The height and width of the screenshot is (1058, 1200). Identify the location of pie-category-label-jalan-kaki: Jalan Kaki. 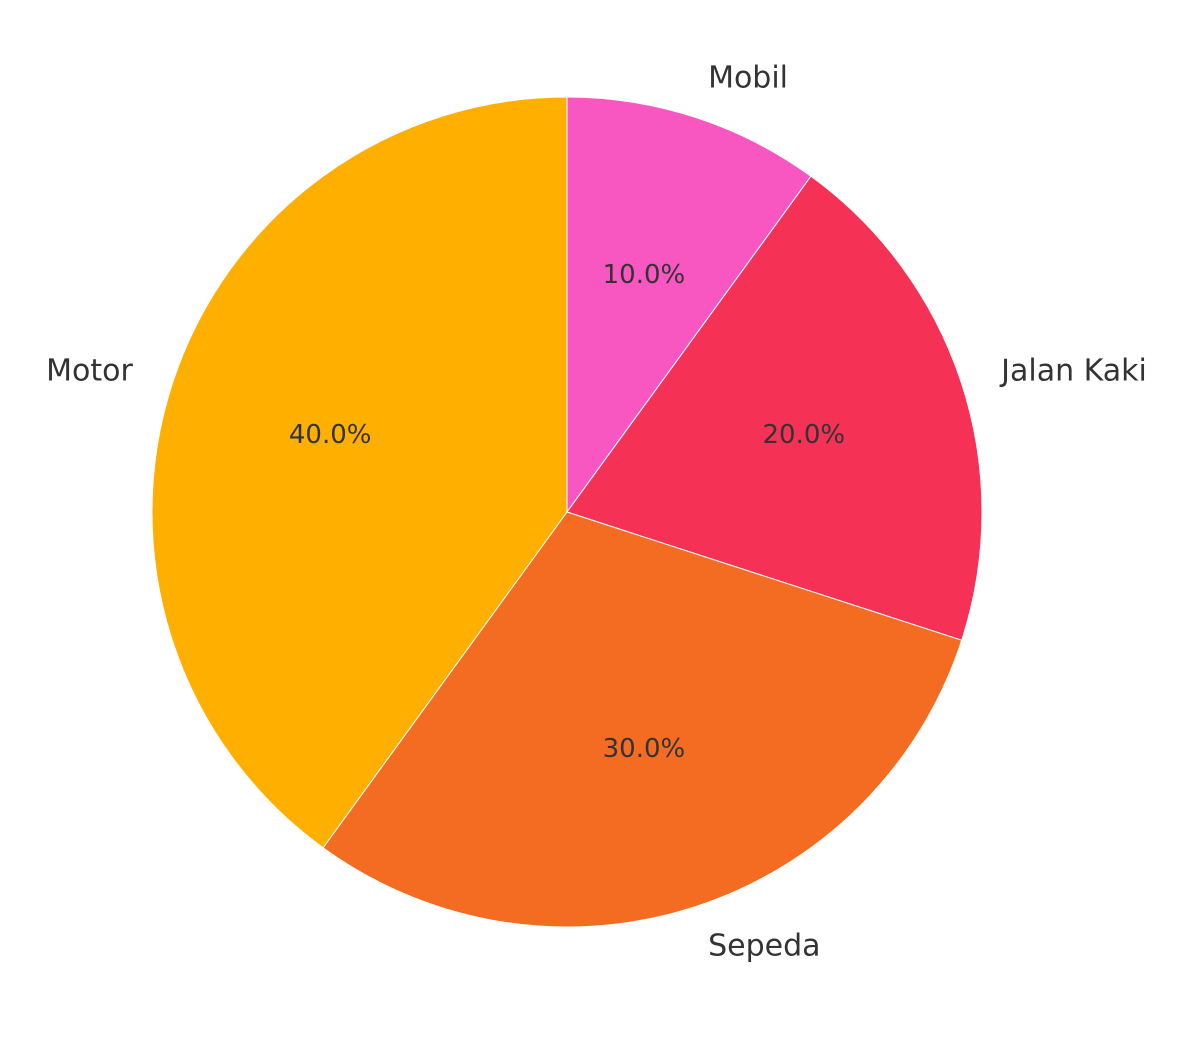
(1073, 370).